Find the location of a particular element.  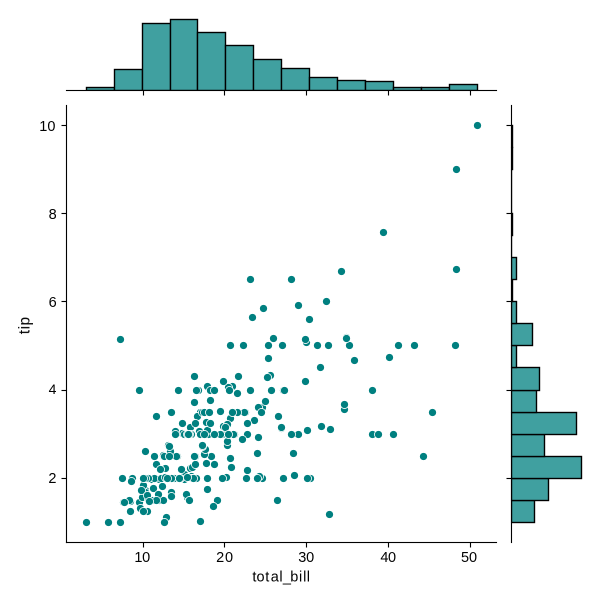

svg-text: 30 is located at coordinates (306, 558).